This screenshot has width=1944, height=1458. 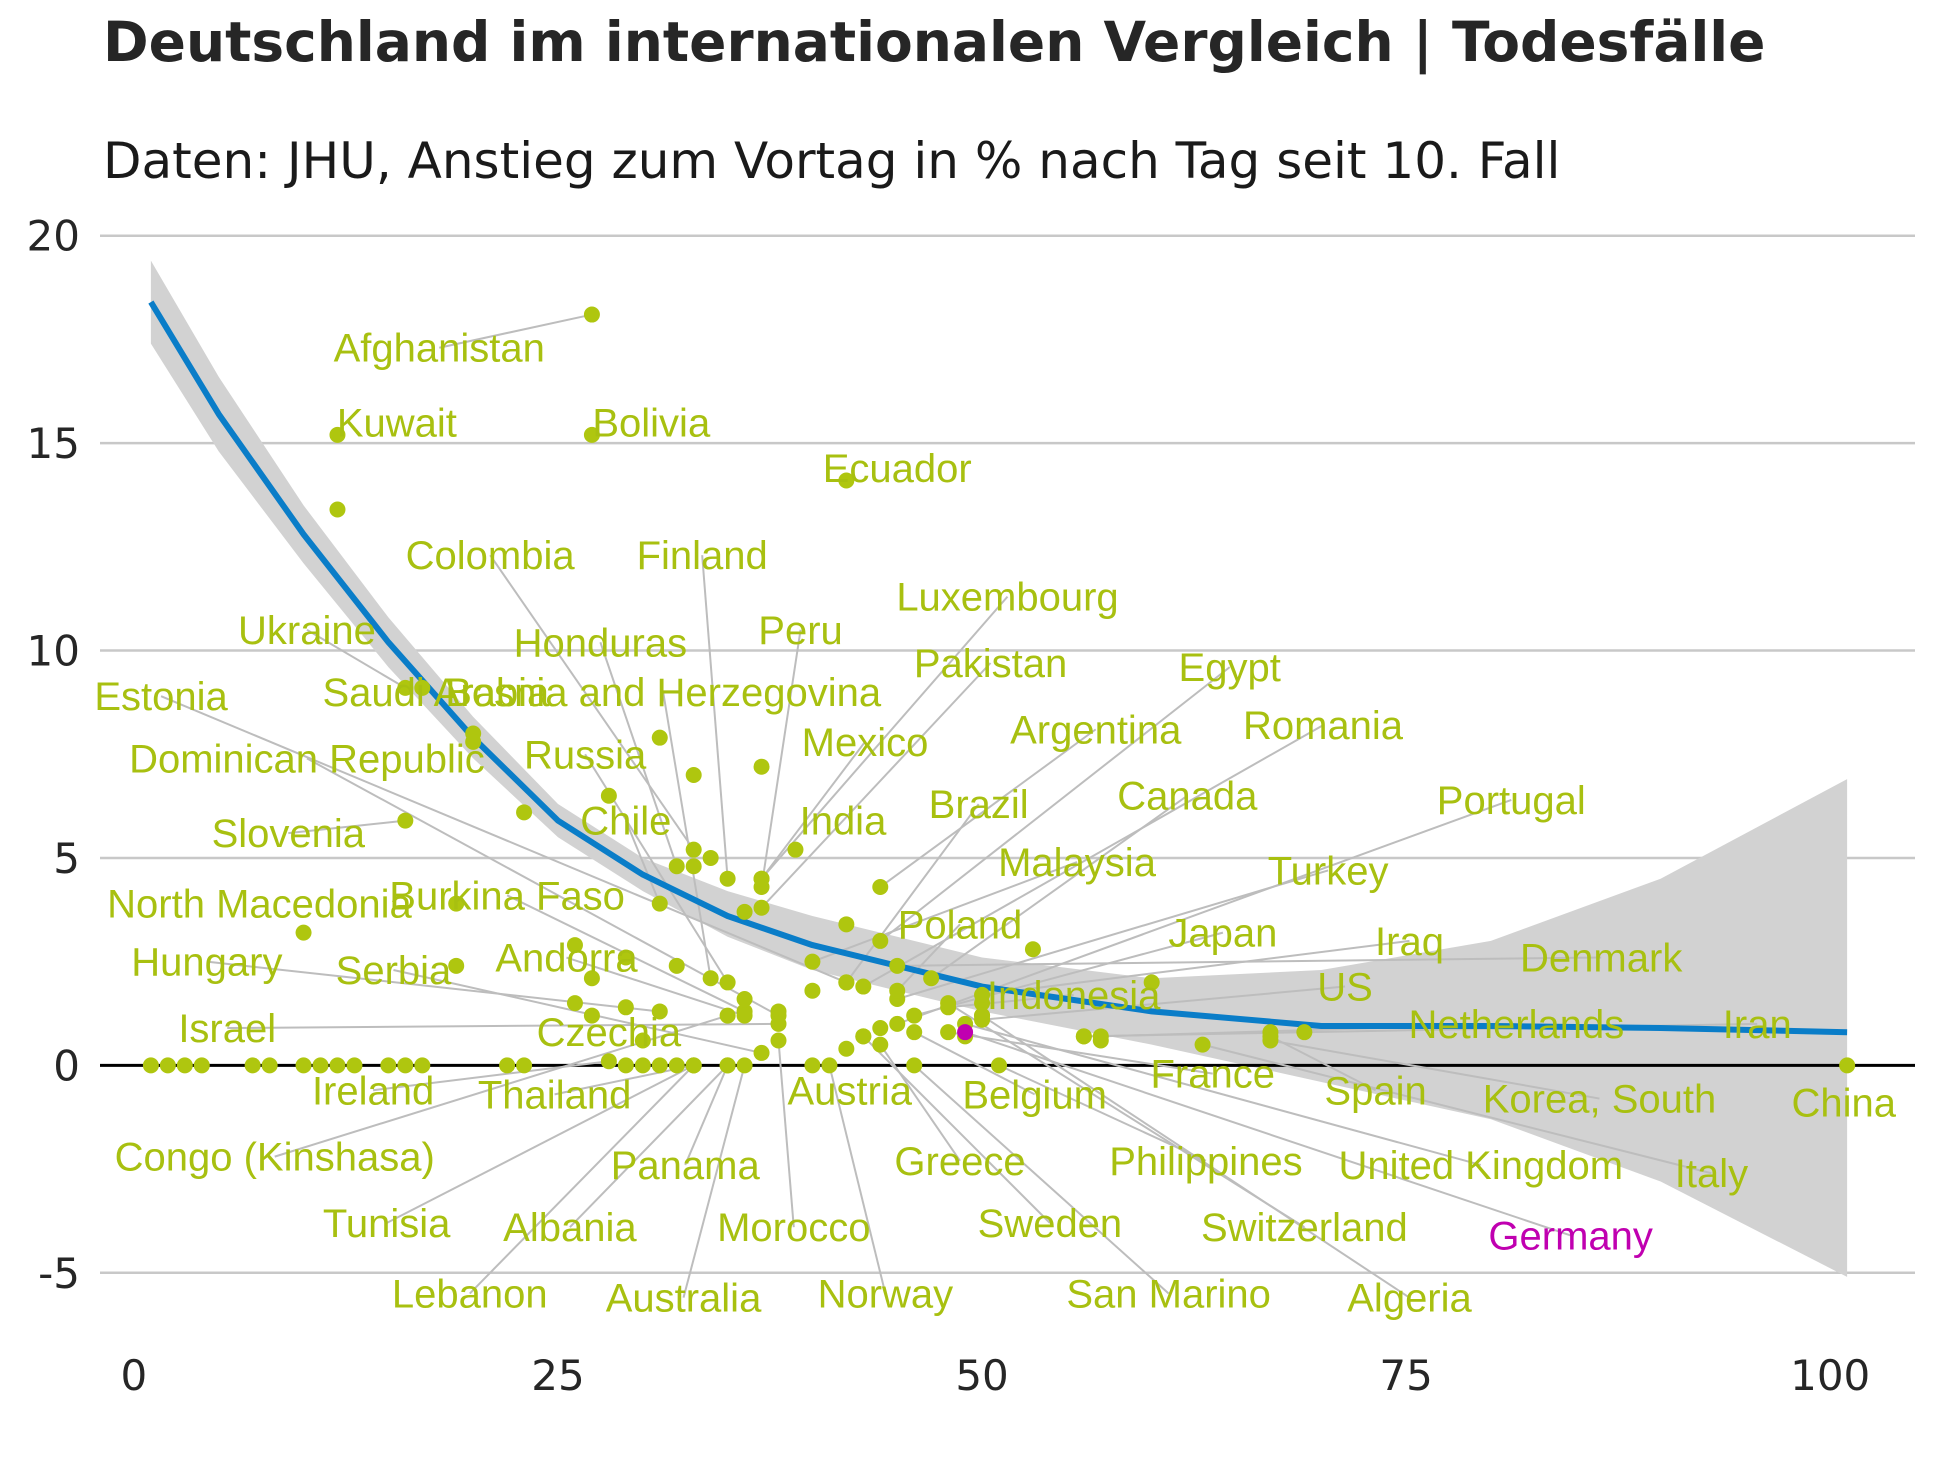 I want to click on country-label: Lebanon, so click(x=470, y=1295).